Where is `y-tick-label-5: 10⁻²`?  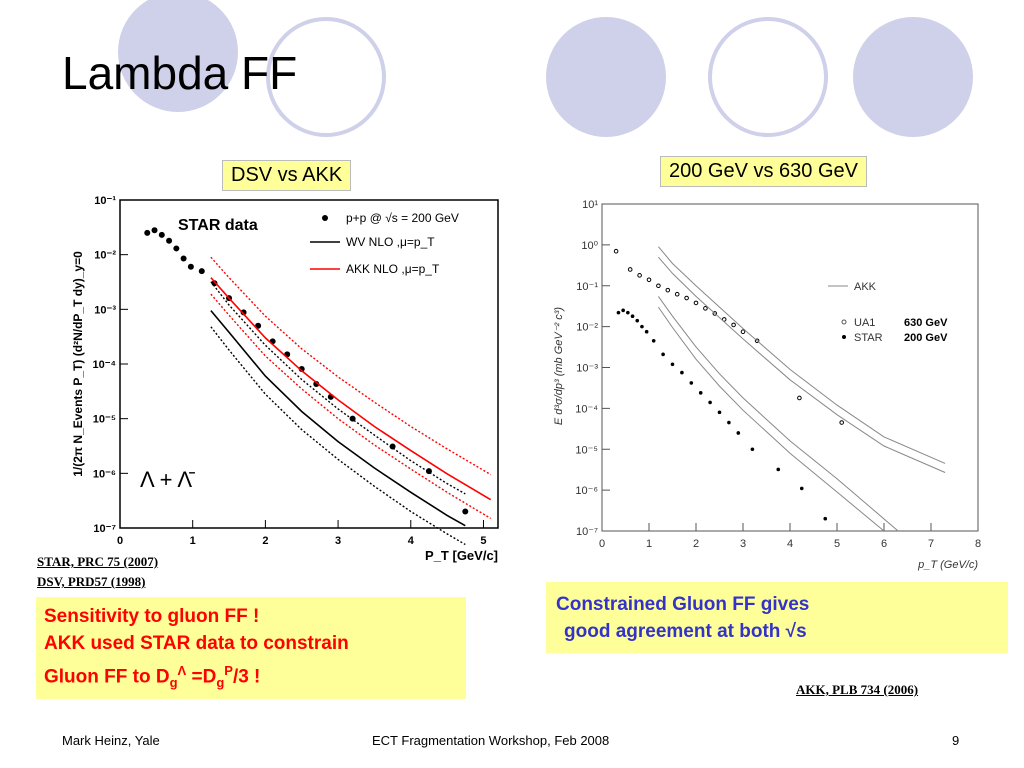
y-tick-label-5: 10⁻² is located at coordinates (587, 328).